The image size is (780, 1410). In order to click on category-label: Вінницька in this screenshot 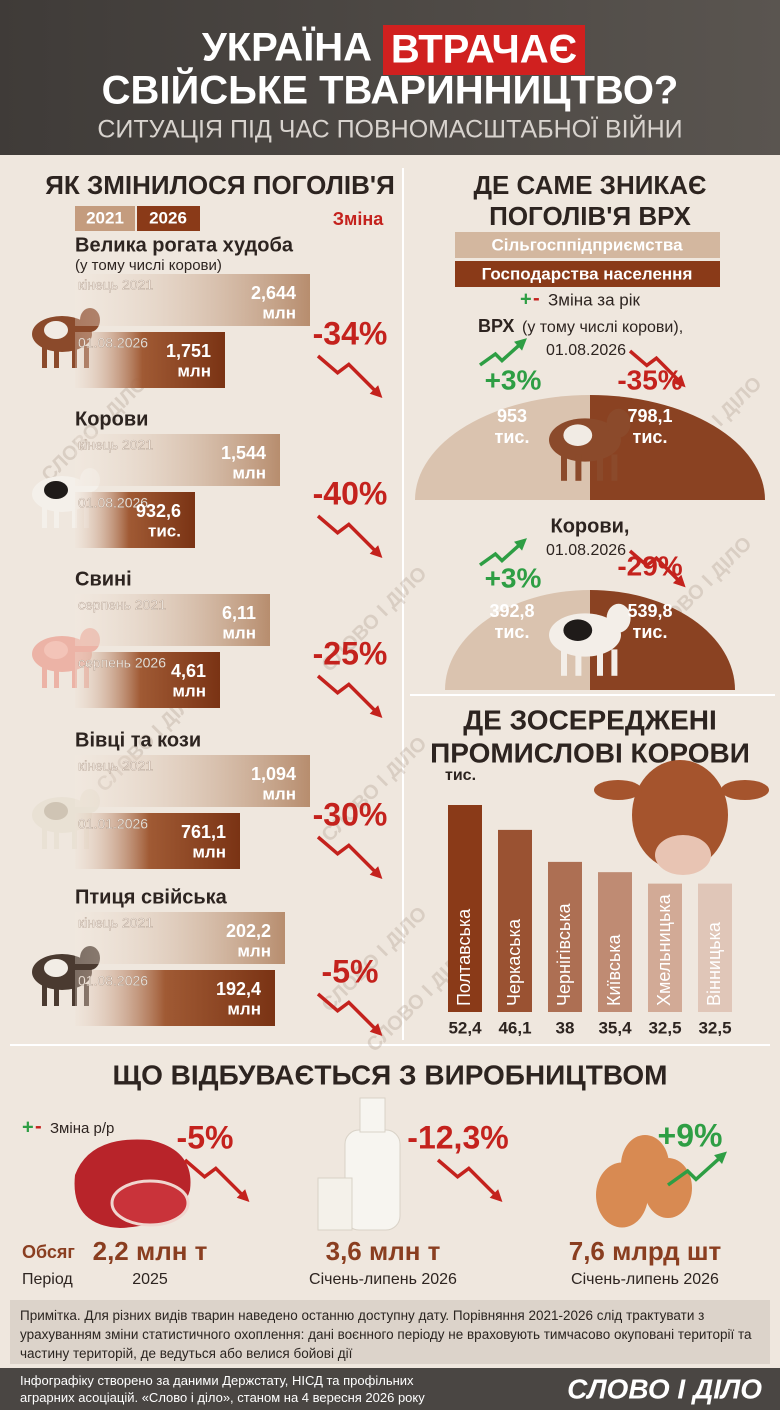, I will do `click(714, 963)`.